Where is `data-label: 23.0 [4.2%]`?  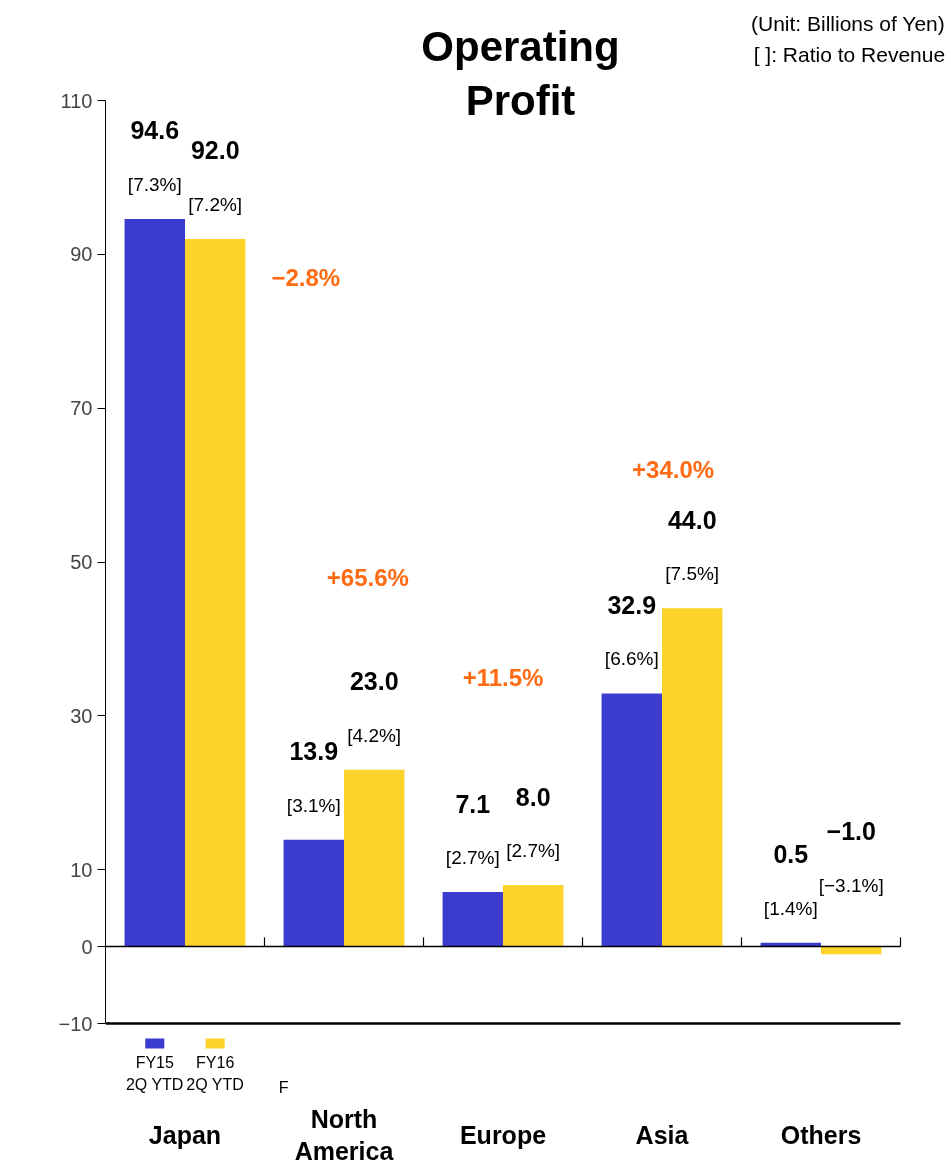 data-label: 23.0 [4.2%] is located at coordinates (374, 706).